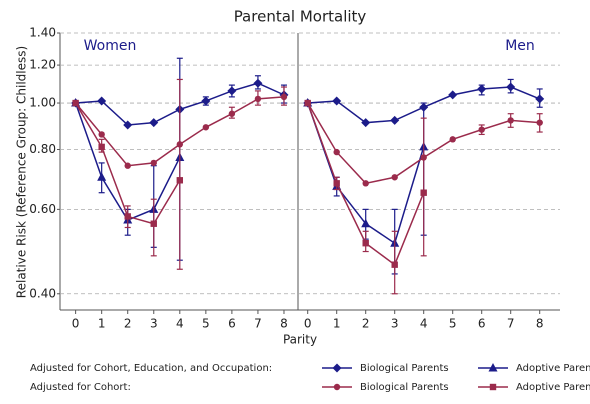  I want to click on legend-row-label: Adjusted for Cohort:, so click(80, 387).